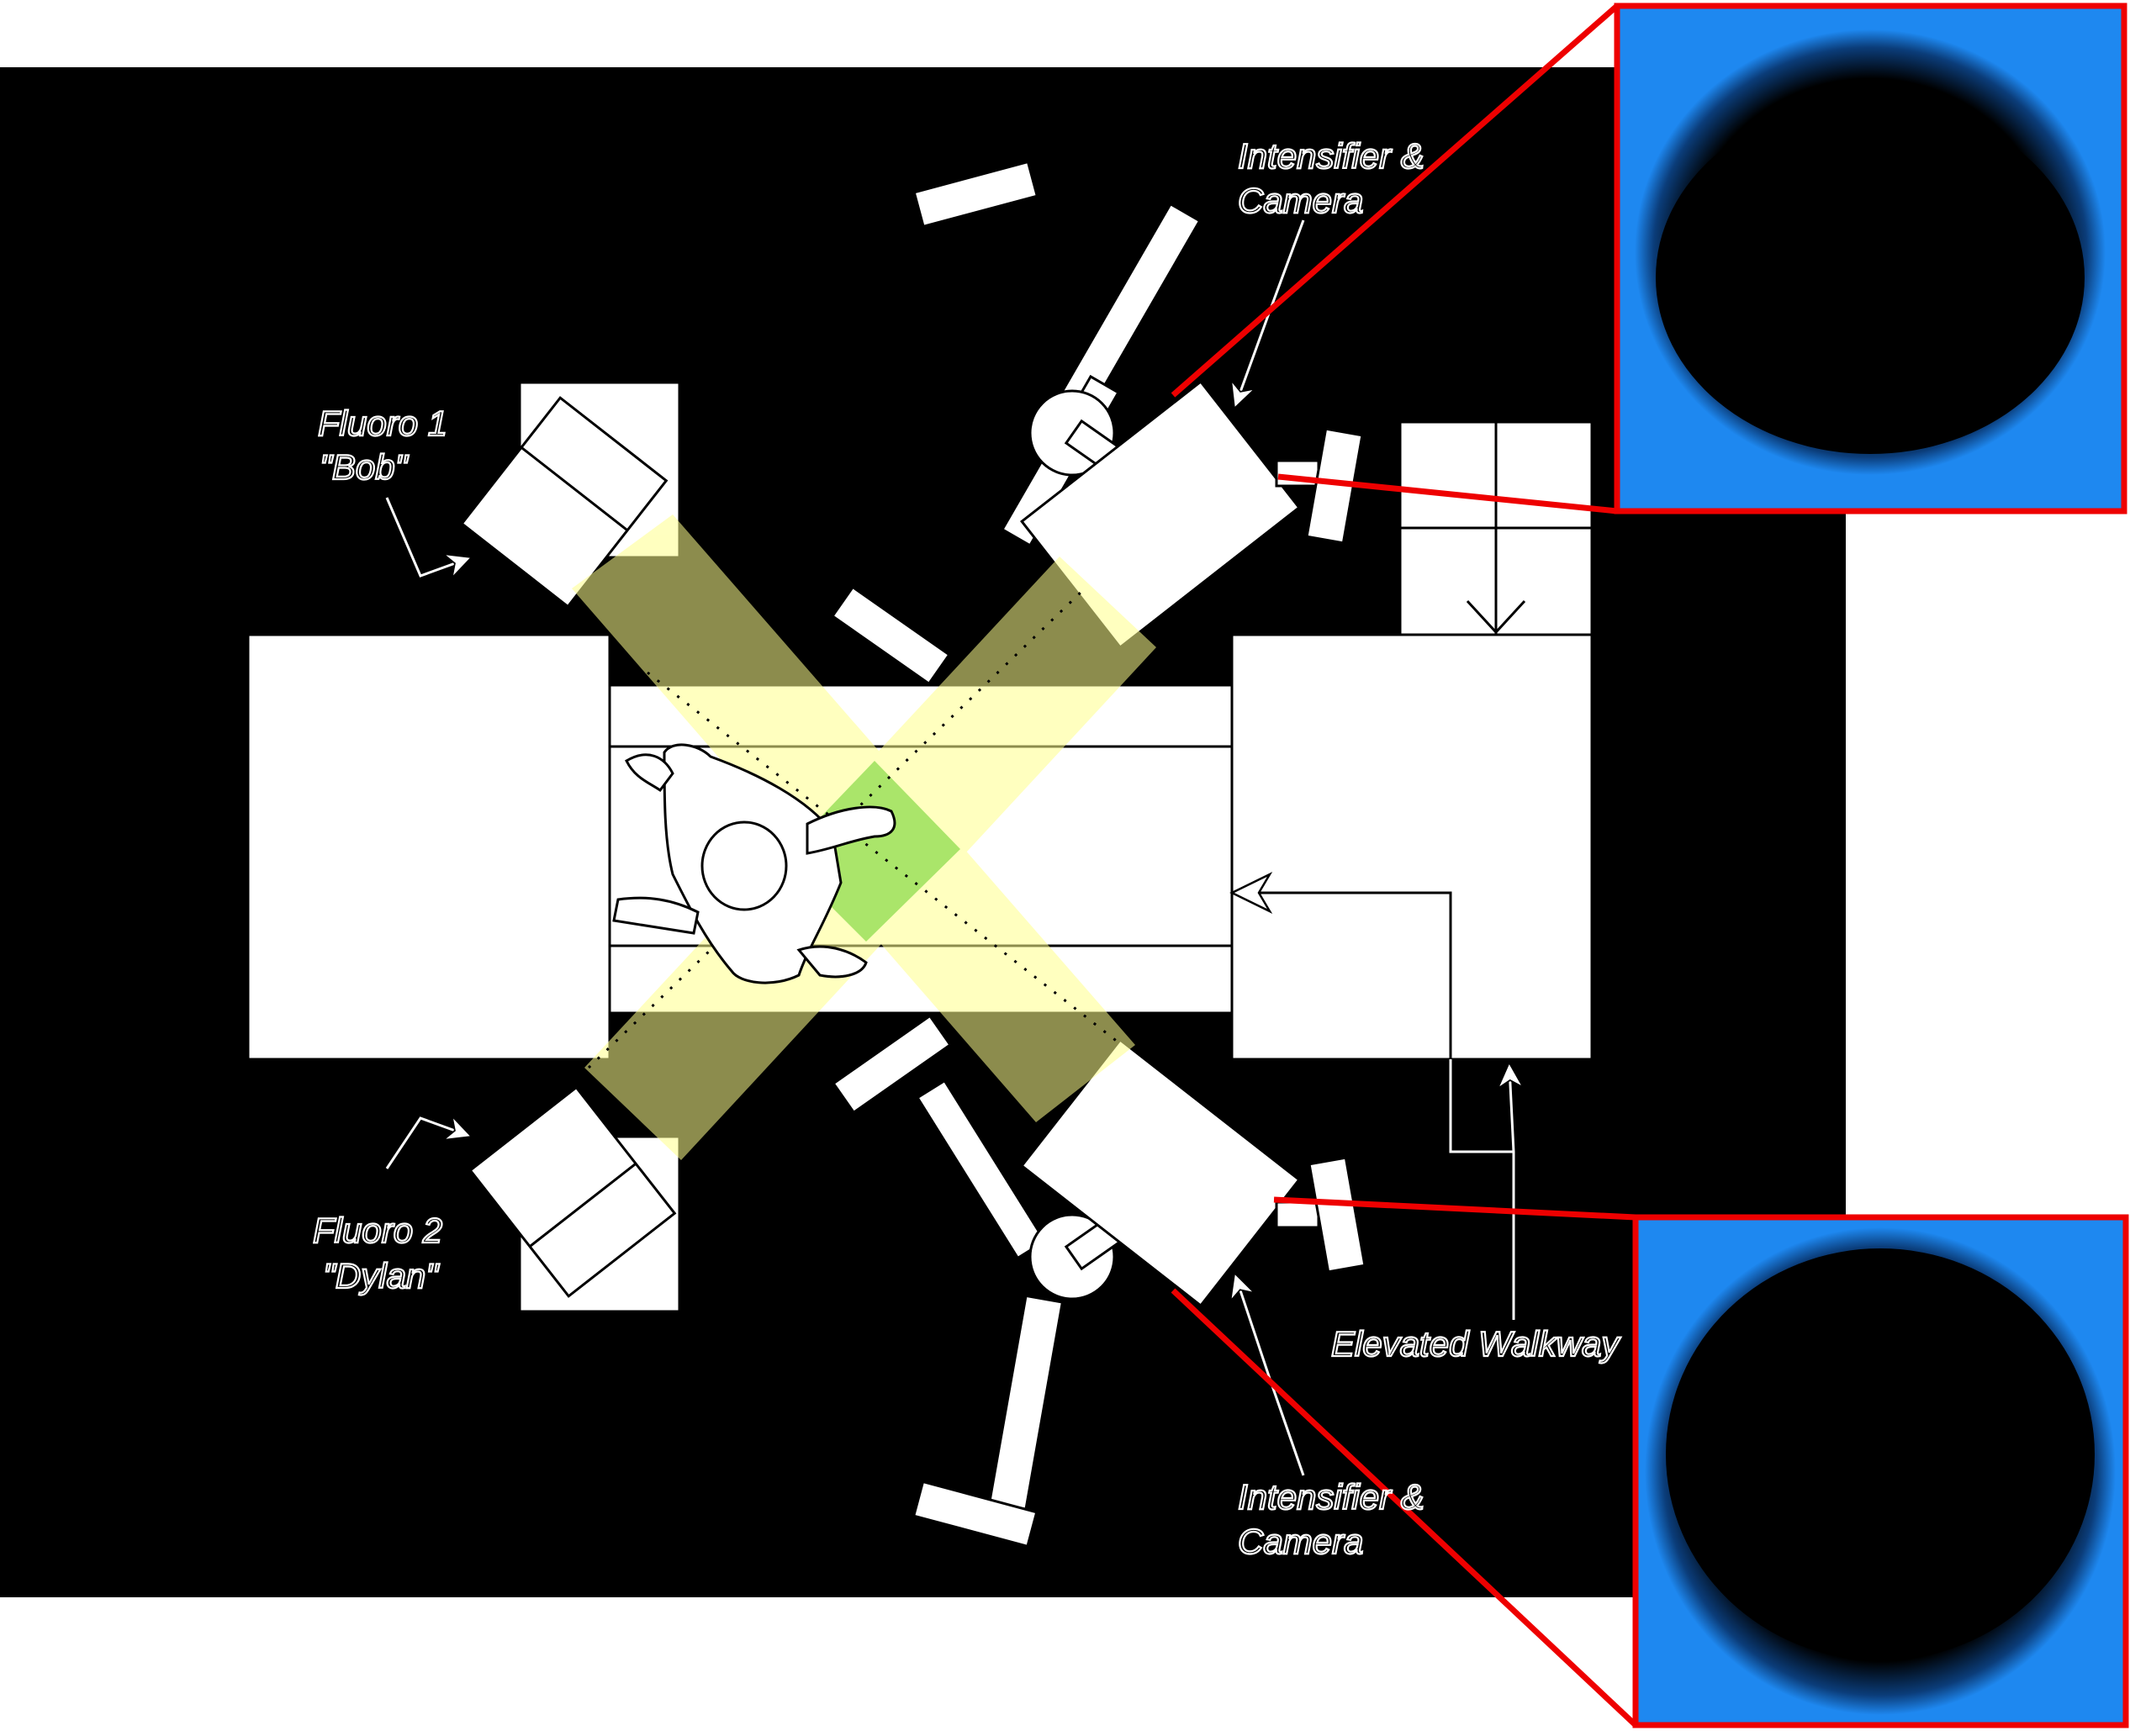 This screenshot has width=2130, height=1736. Describe the element at coordinates (1511, 1194) in the screenshot. I see `walkway-leader` at that location.